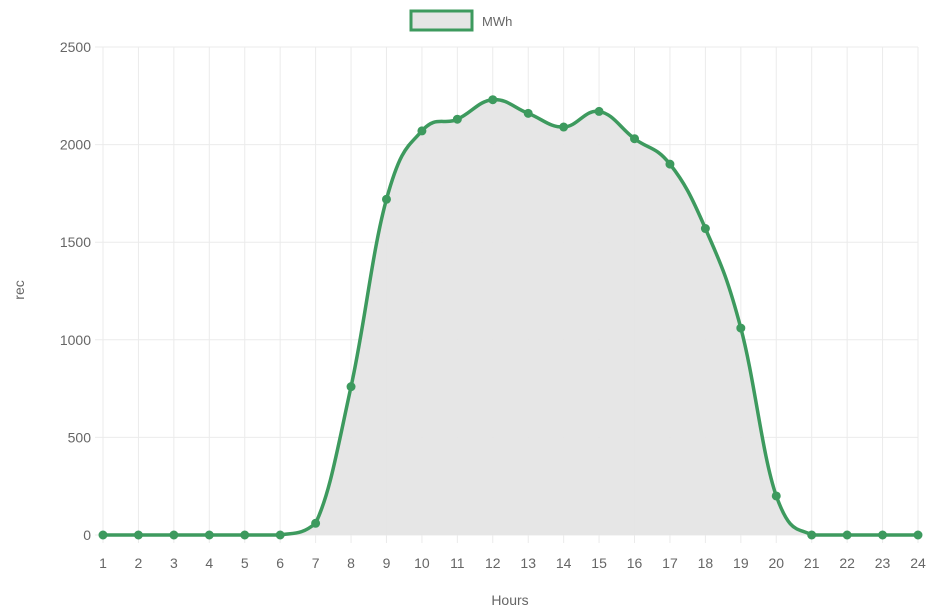 The height and width of the screenshot is (611, 931). I want to click on x-tick-label: 11, so click(457, 563).